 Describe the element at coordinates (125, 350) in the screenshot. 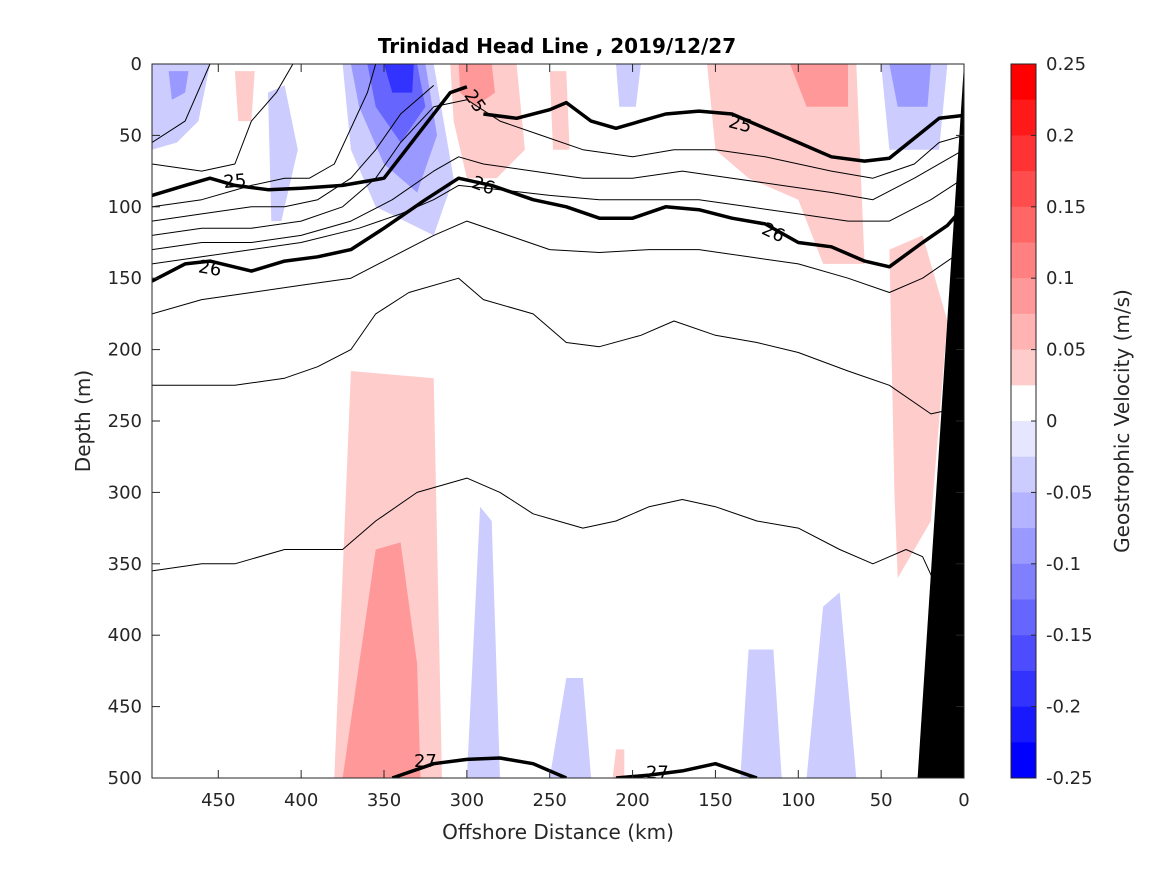

I see `y-tick-label: 200` at that location.